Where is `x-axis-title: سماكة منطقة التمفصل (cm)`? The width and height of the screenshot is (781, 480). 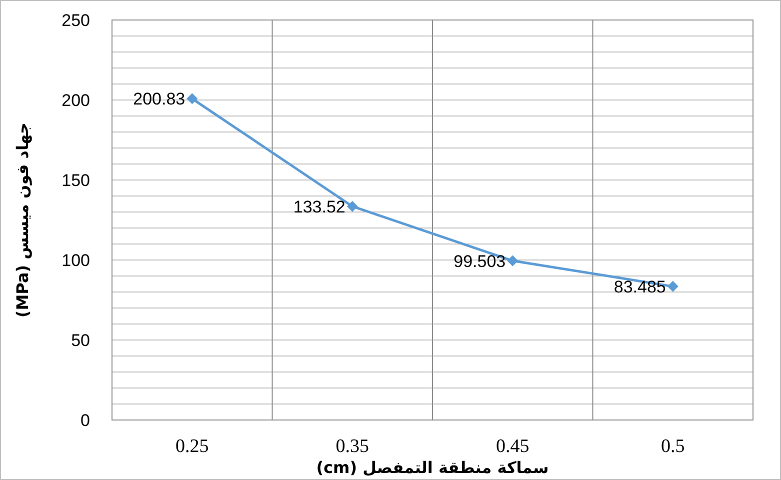
x-axis-title: سماكة منطقة التمفصل (cm) is located at coordinates (432, 467).